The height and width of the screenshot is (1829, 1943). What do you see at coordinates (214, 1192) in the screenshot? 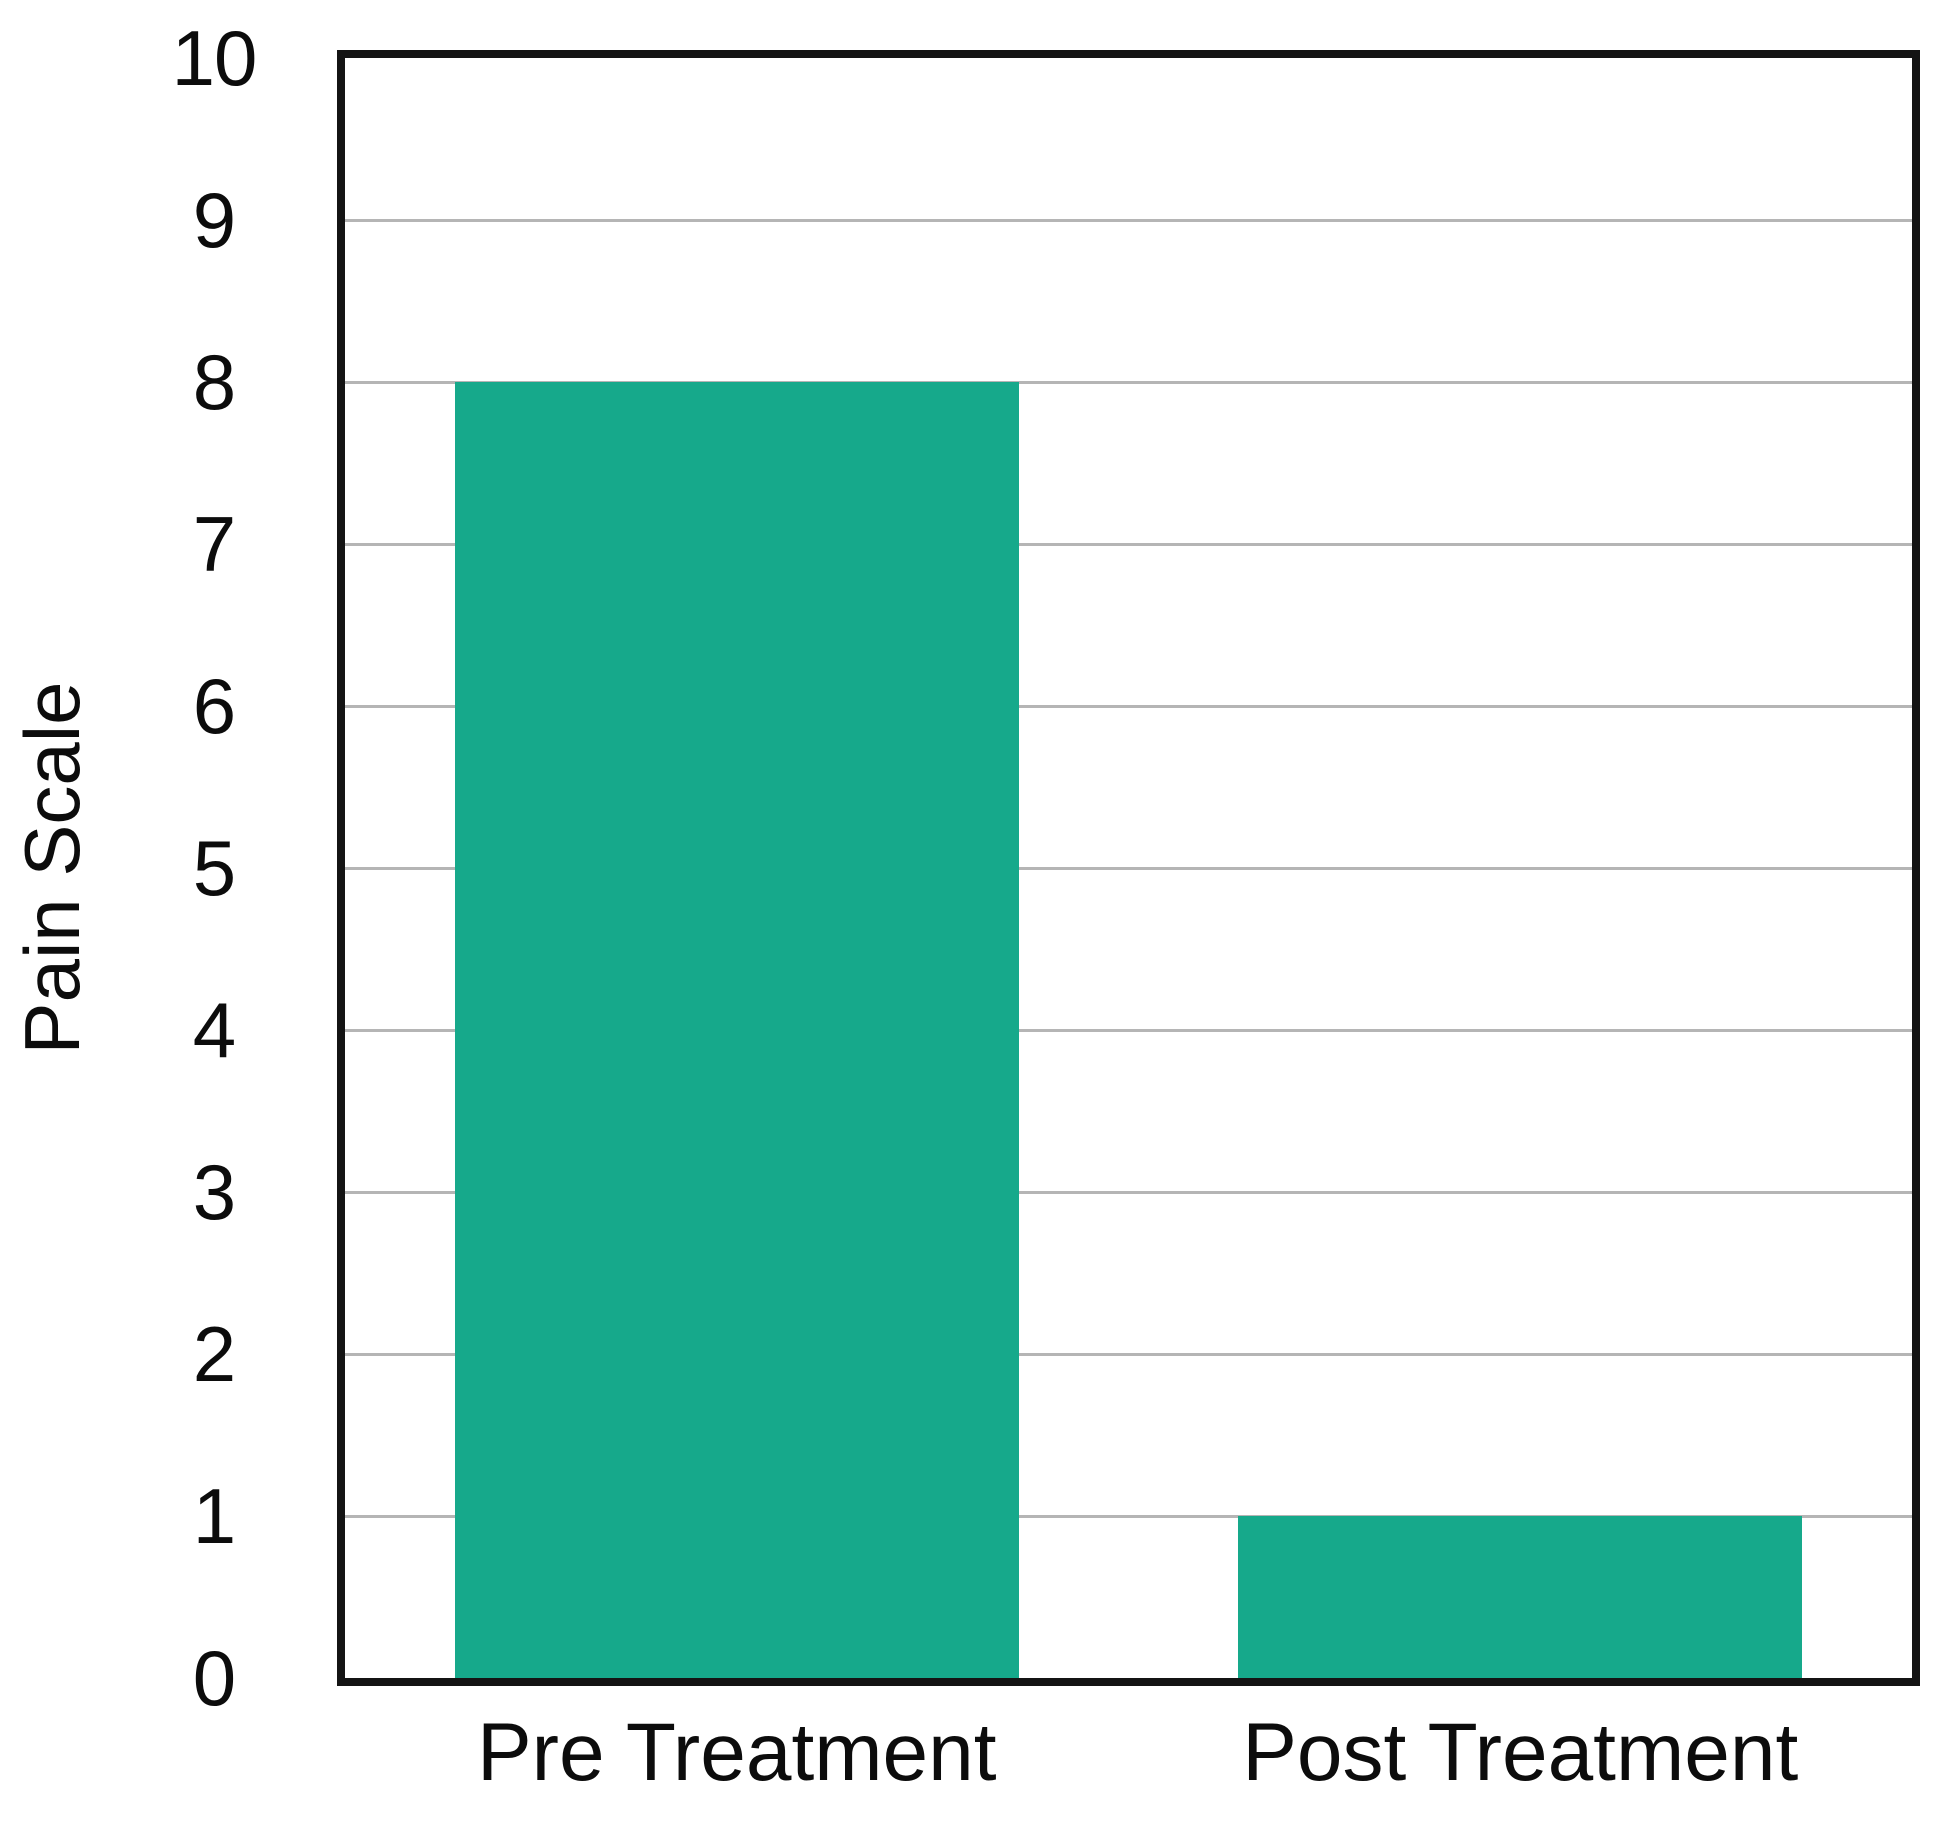
I see `y-tick-label-3: 3` at bounding box center [214, 1192].